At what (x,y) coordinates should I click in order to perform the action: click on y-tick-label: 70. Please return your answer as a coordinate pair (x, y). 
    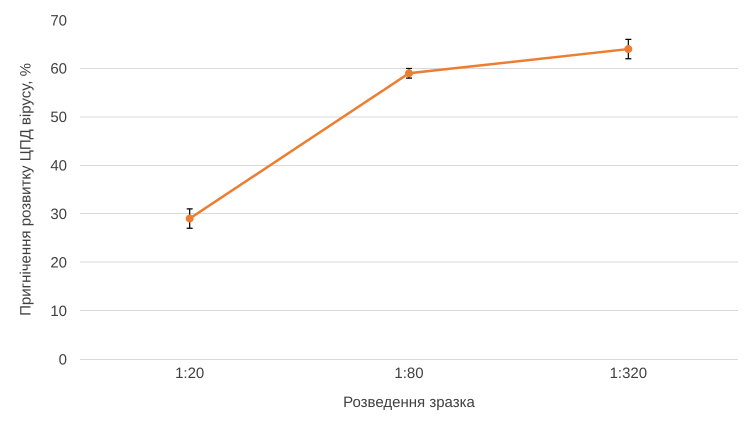
    Looking at the image, I should click on (58, 21).